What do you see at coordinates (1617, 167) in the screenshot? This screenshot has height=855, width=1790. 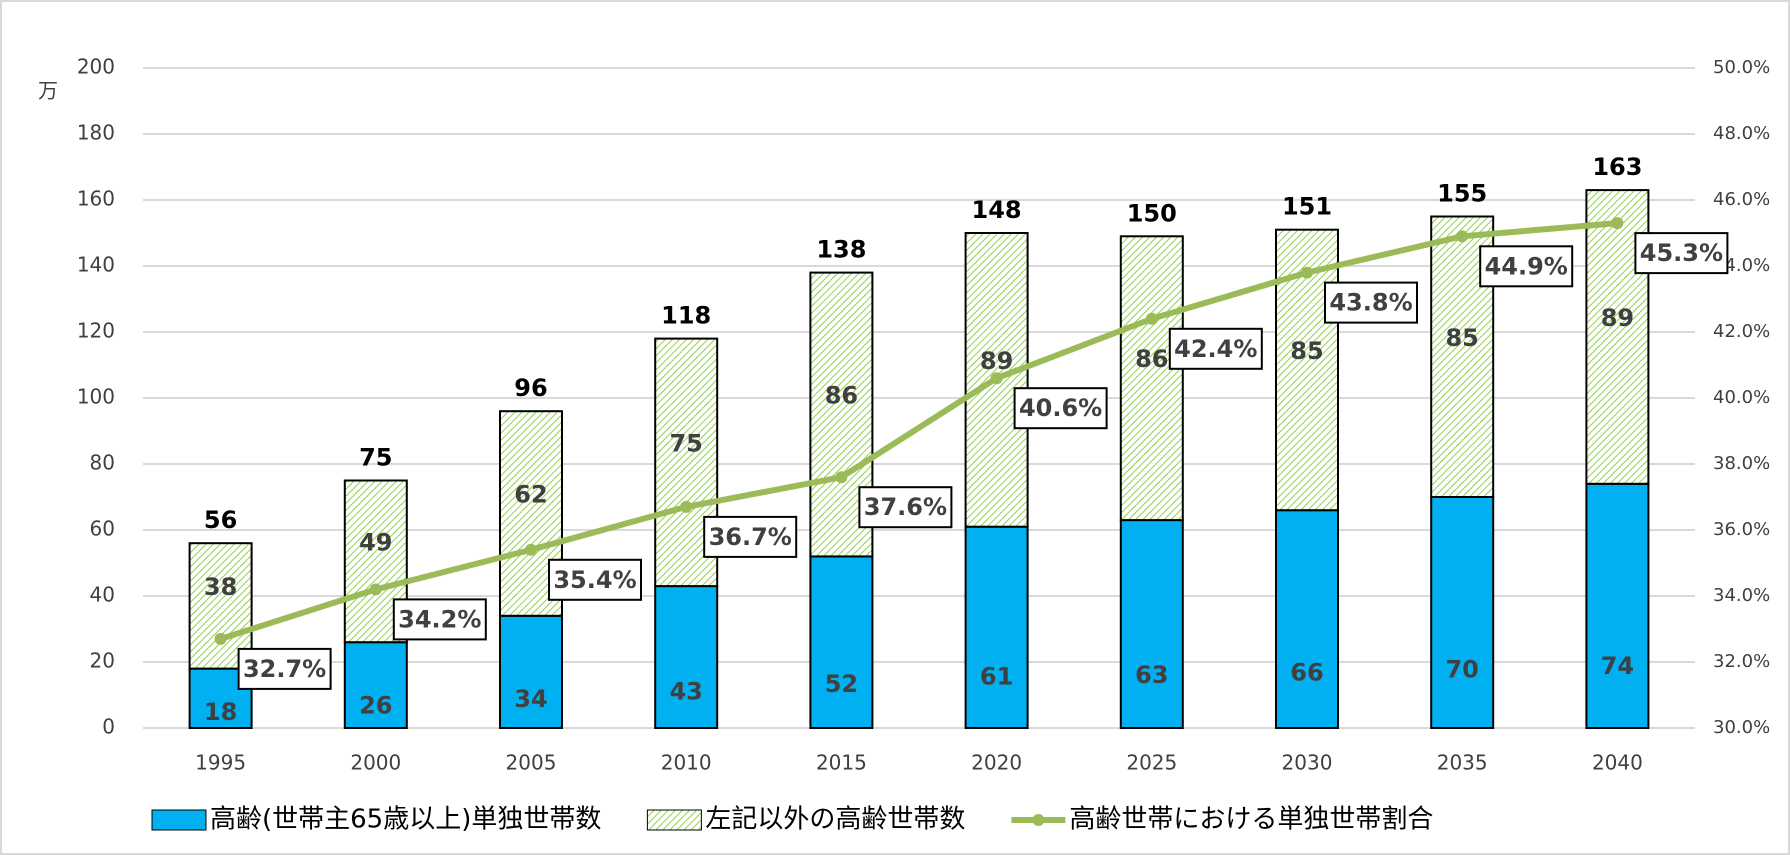 I see `total-label: 163` at bounding box center [1617, 167].